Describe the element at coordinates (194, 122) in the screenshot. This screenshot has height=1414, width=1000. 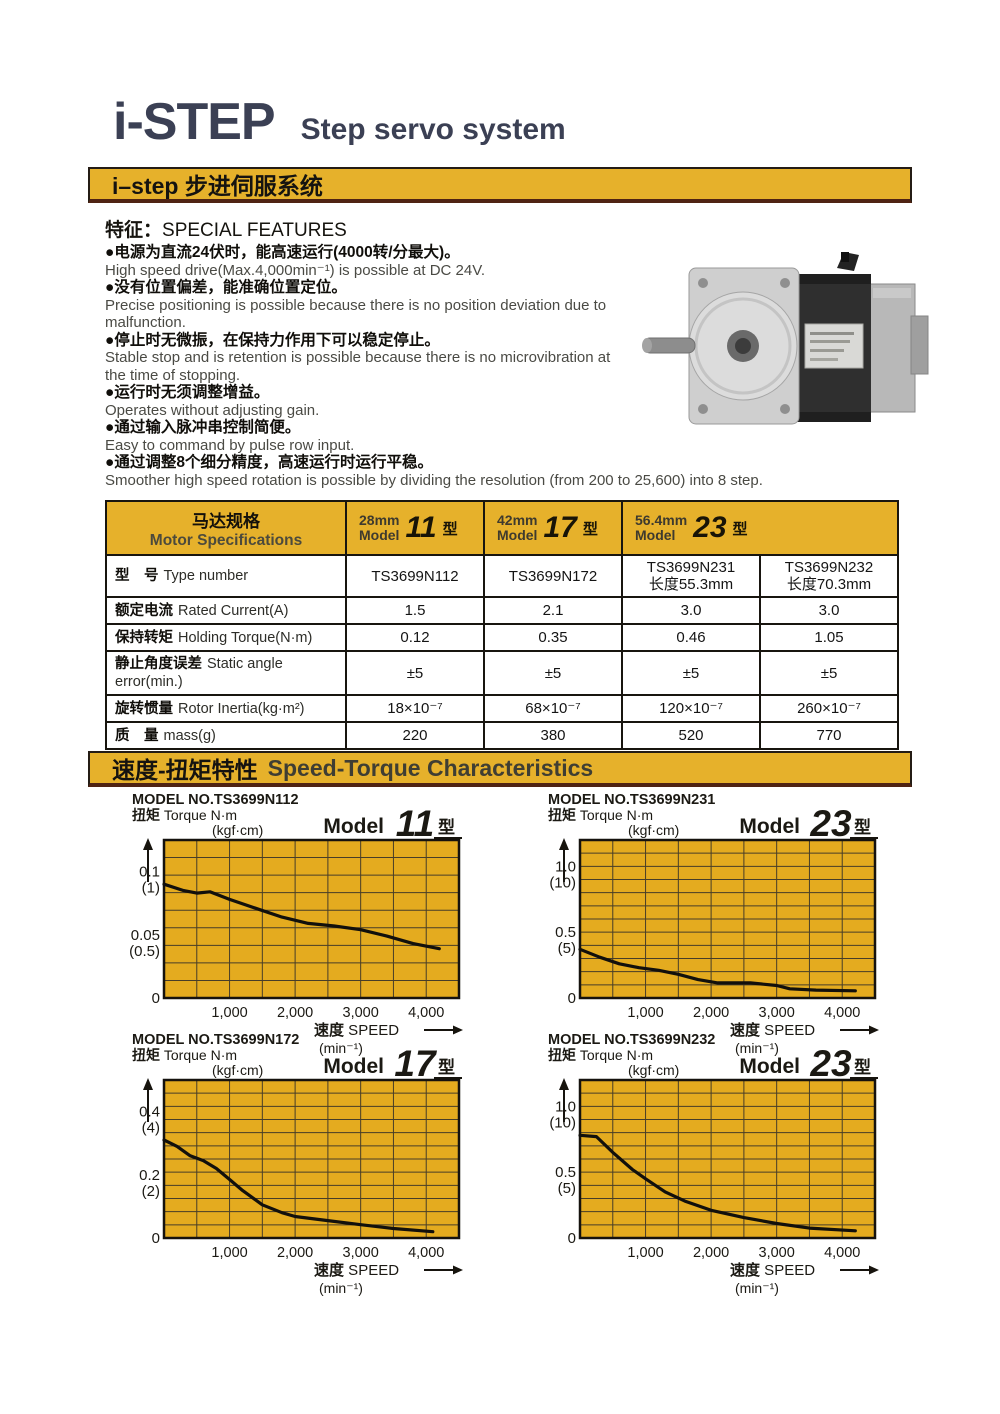
I see `product-title: i-STEP` at that location.